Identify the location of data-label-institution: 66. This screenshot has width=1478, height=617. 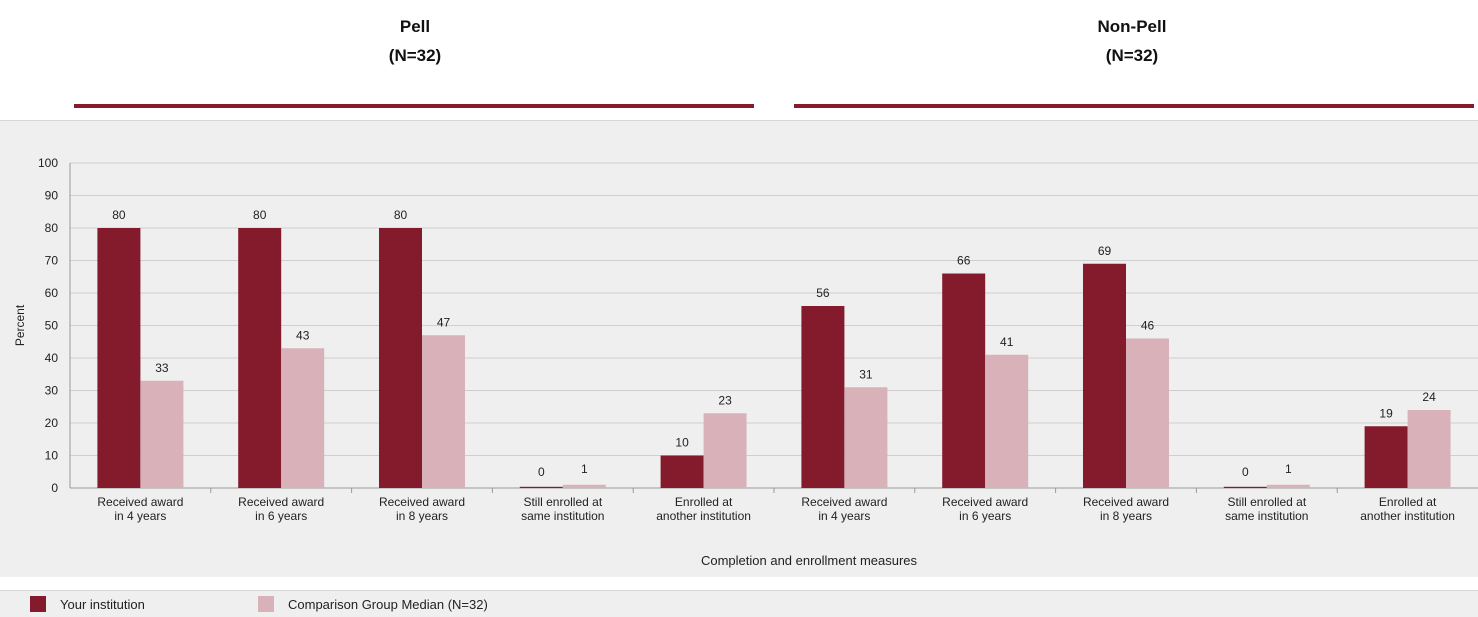
(964, 261).